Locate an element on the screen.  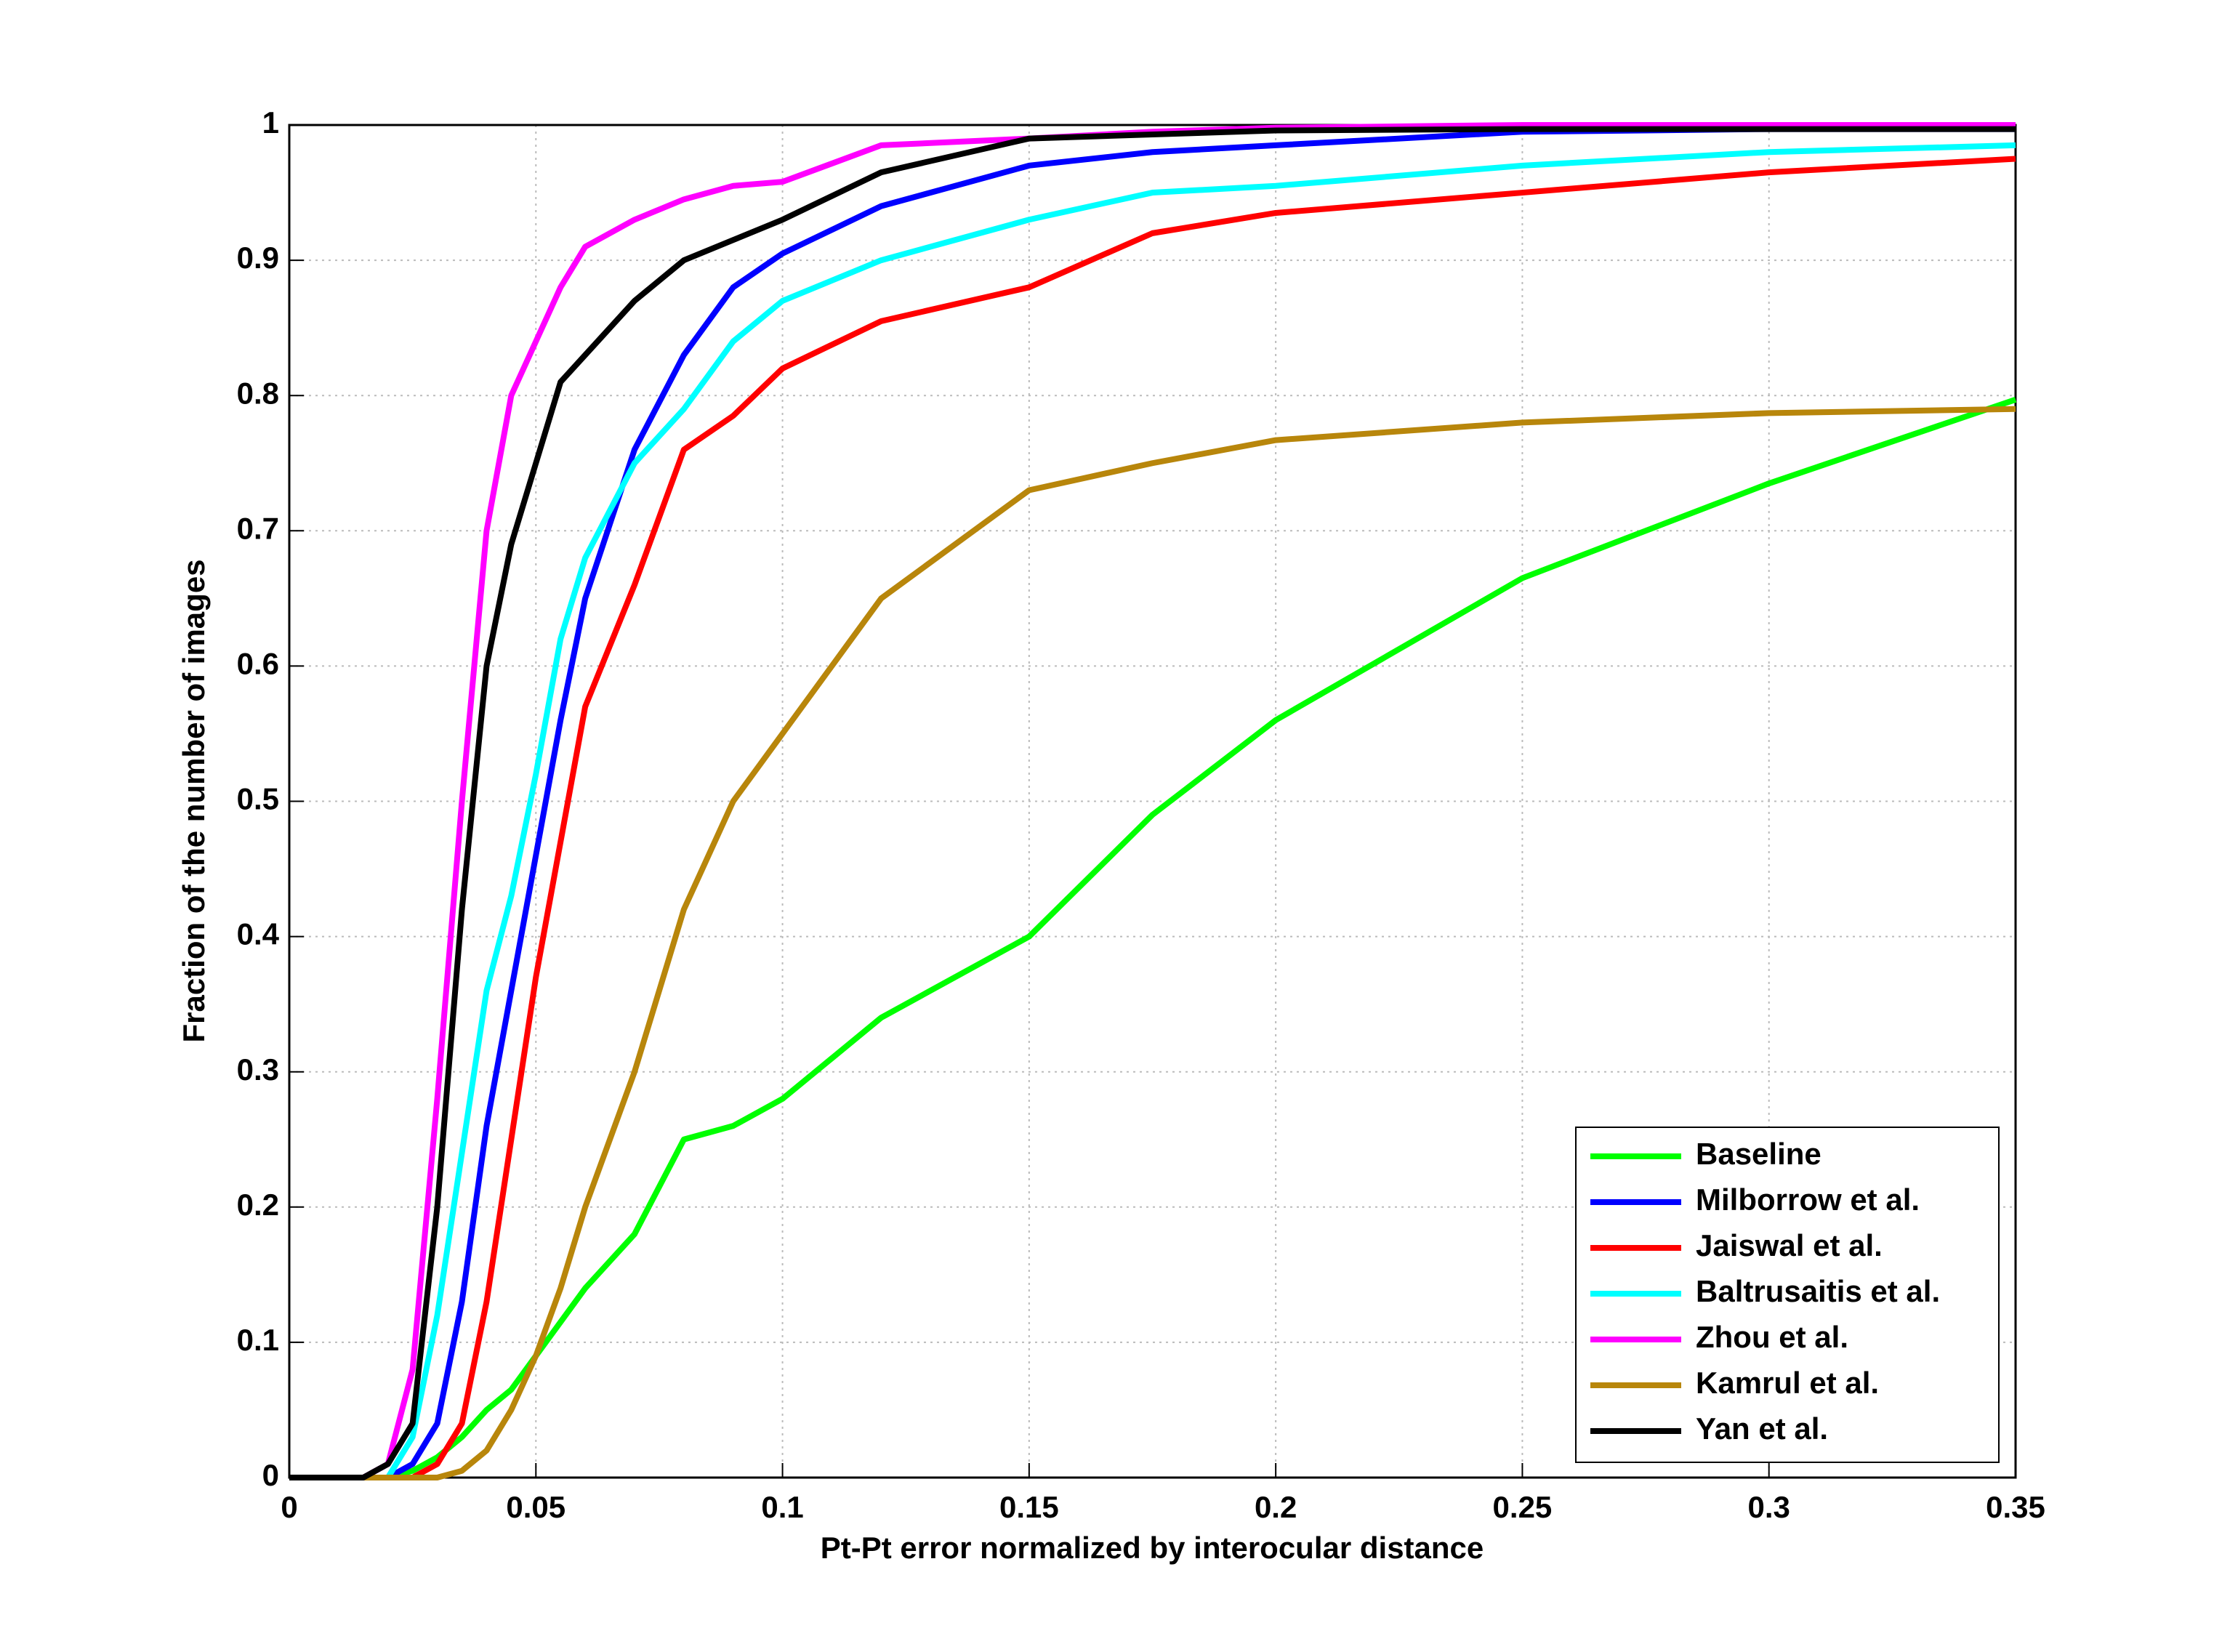
y-tick-label: 0.7 is located at coordinates (258, 528).